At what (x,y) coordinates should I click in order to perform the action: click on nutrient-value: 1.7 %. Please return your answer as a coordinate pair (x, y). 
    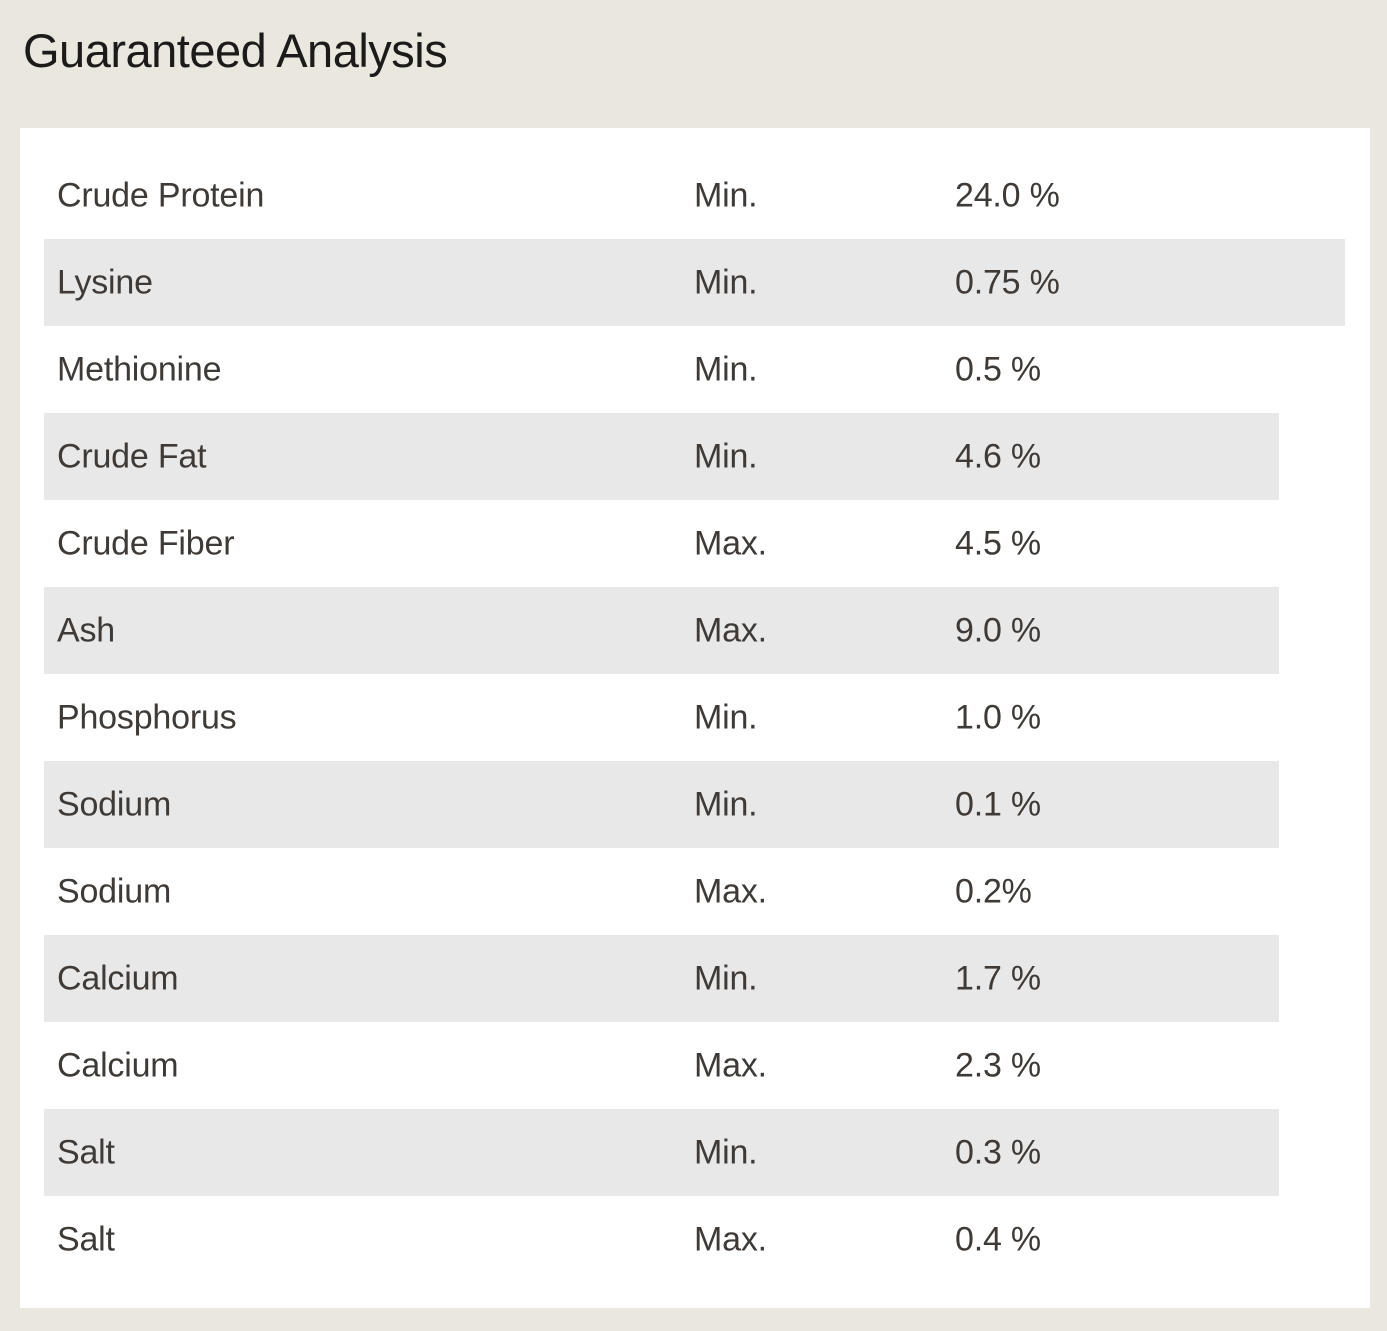
    Looking at the image, I should click on (998, 978).